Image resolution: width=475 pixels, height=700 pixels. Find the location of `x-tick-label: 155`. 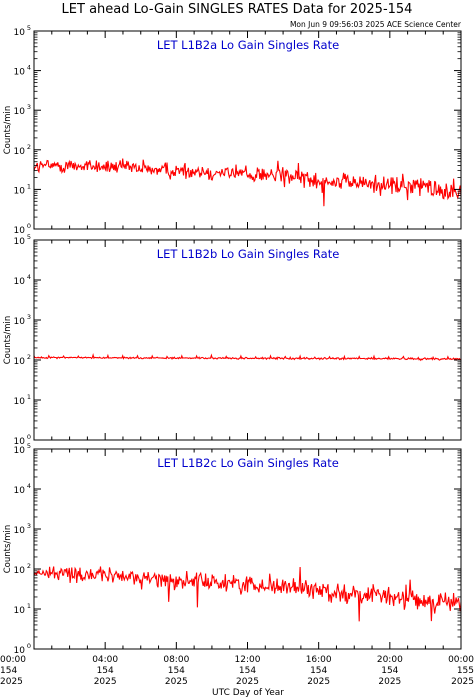

x-tick-label: 155 is located at coordinates (465, 671).